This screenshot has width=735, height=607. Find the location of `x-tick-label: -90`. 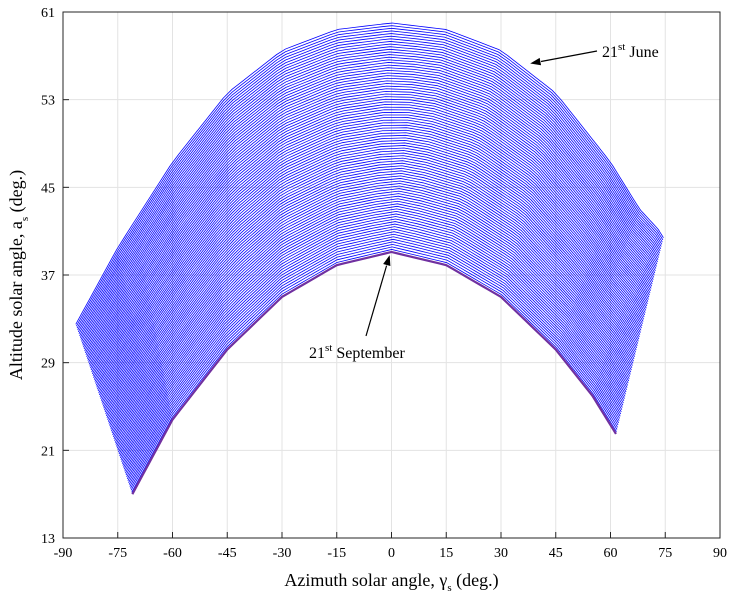

x-tick-label: -90 is located at coordinates (63, 553).